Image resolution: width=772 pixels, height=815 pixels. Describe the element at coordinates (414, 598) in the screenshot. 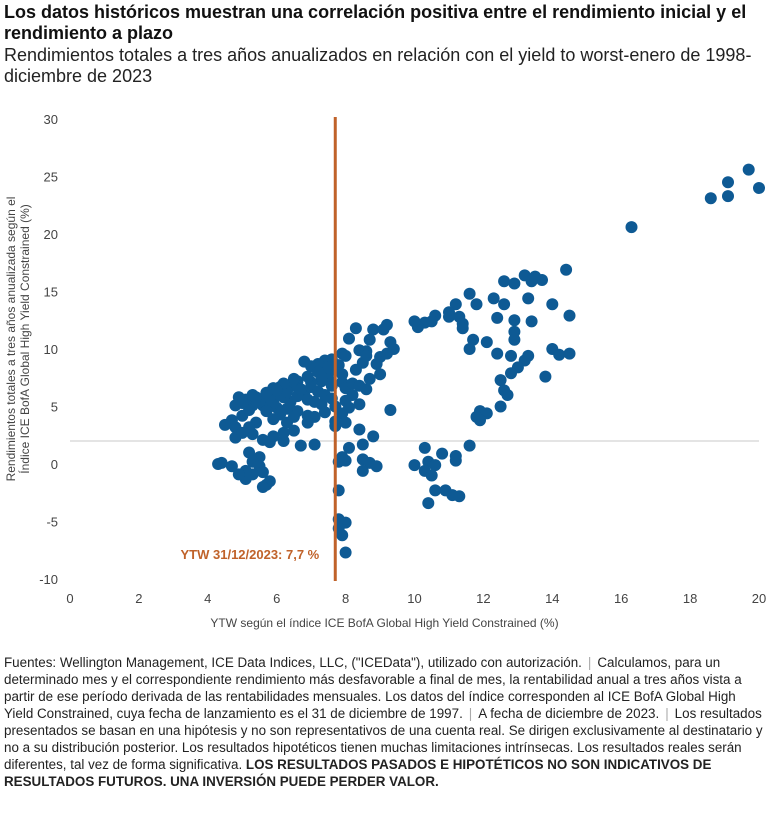

I see `x-tick-label: 10` at that location.